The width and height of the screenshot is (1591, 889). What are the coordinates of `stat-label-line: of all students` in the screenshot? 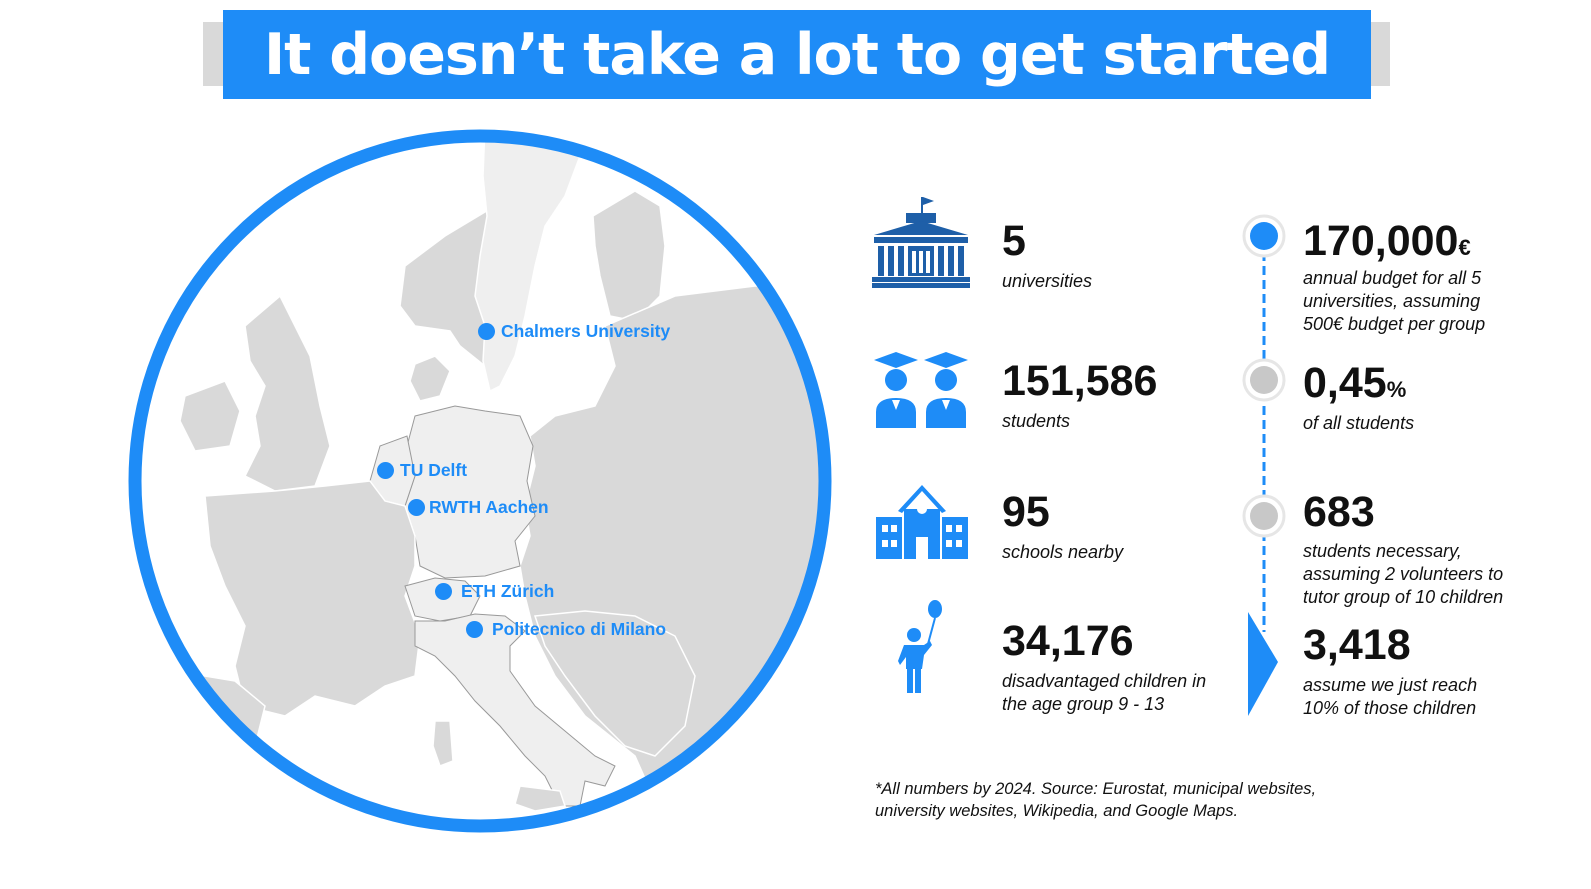 It's located at (1359, 423).